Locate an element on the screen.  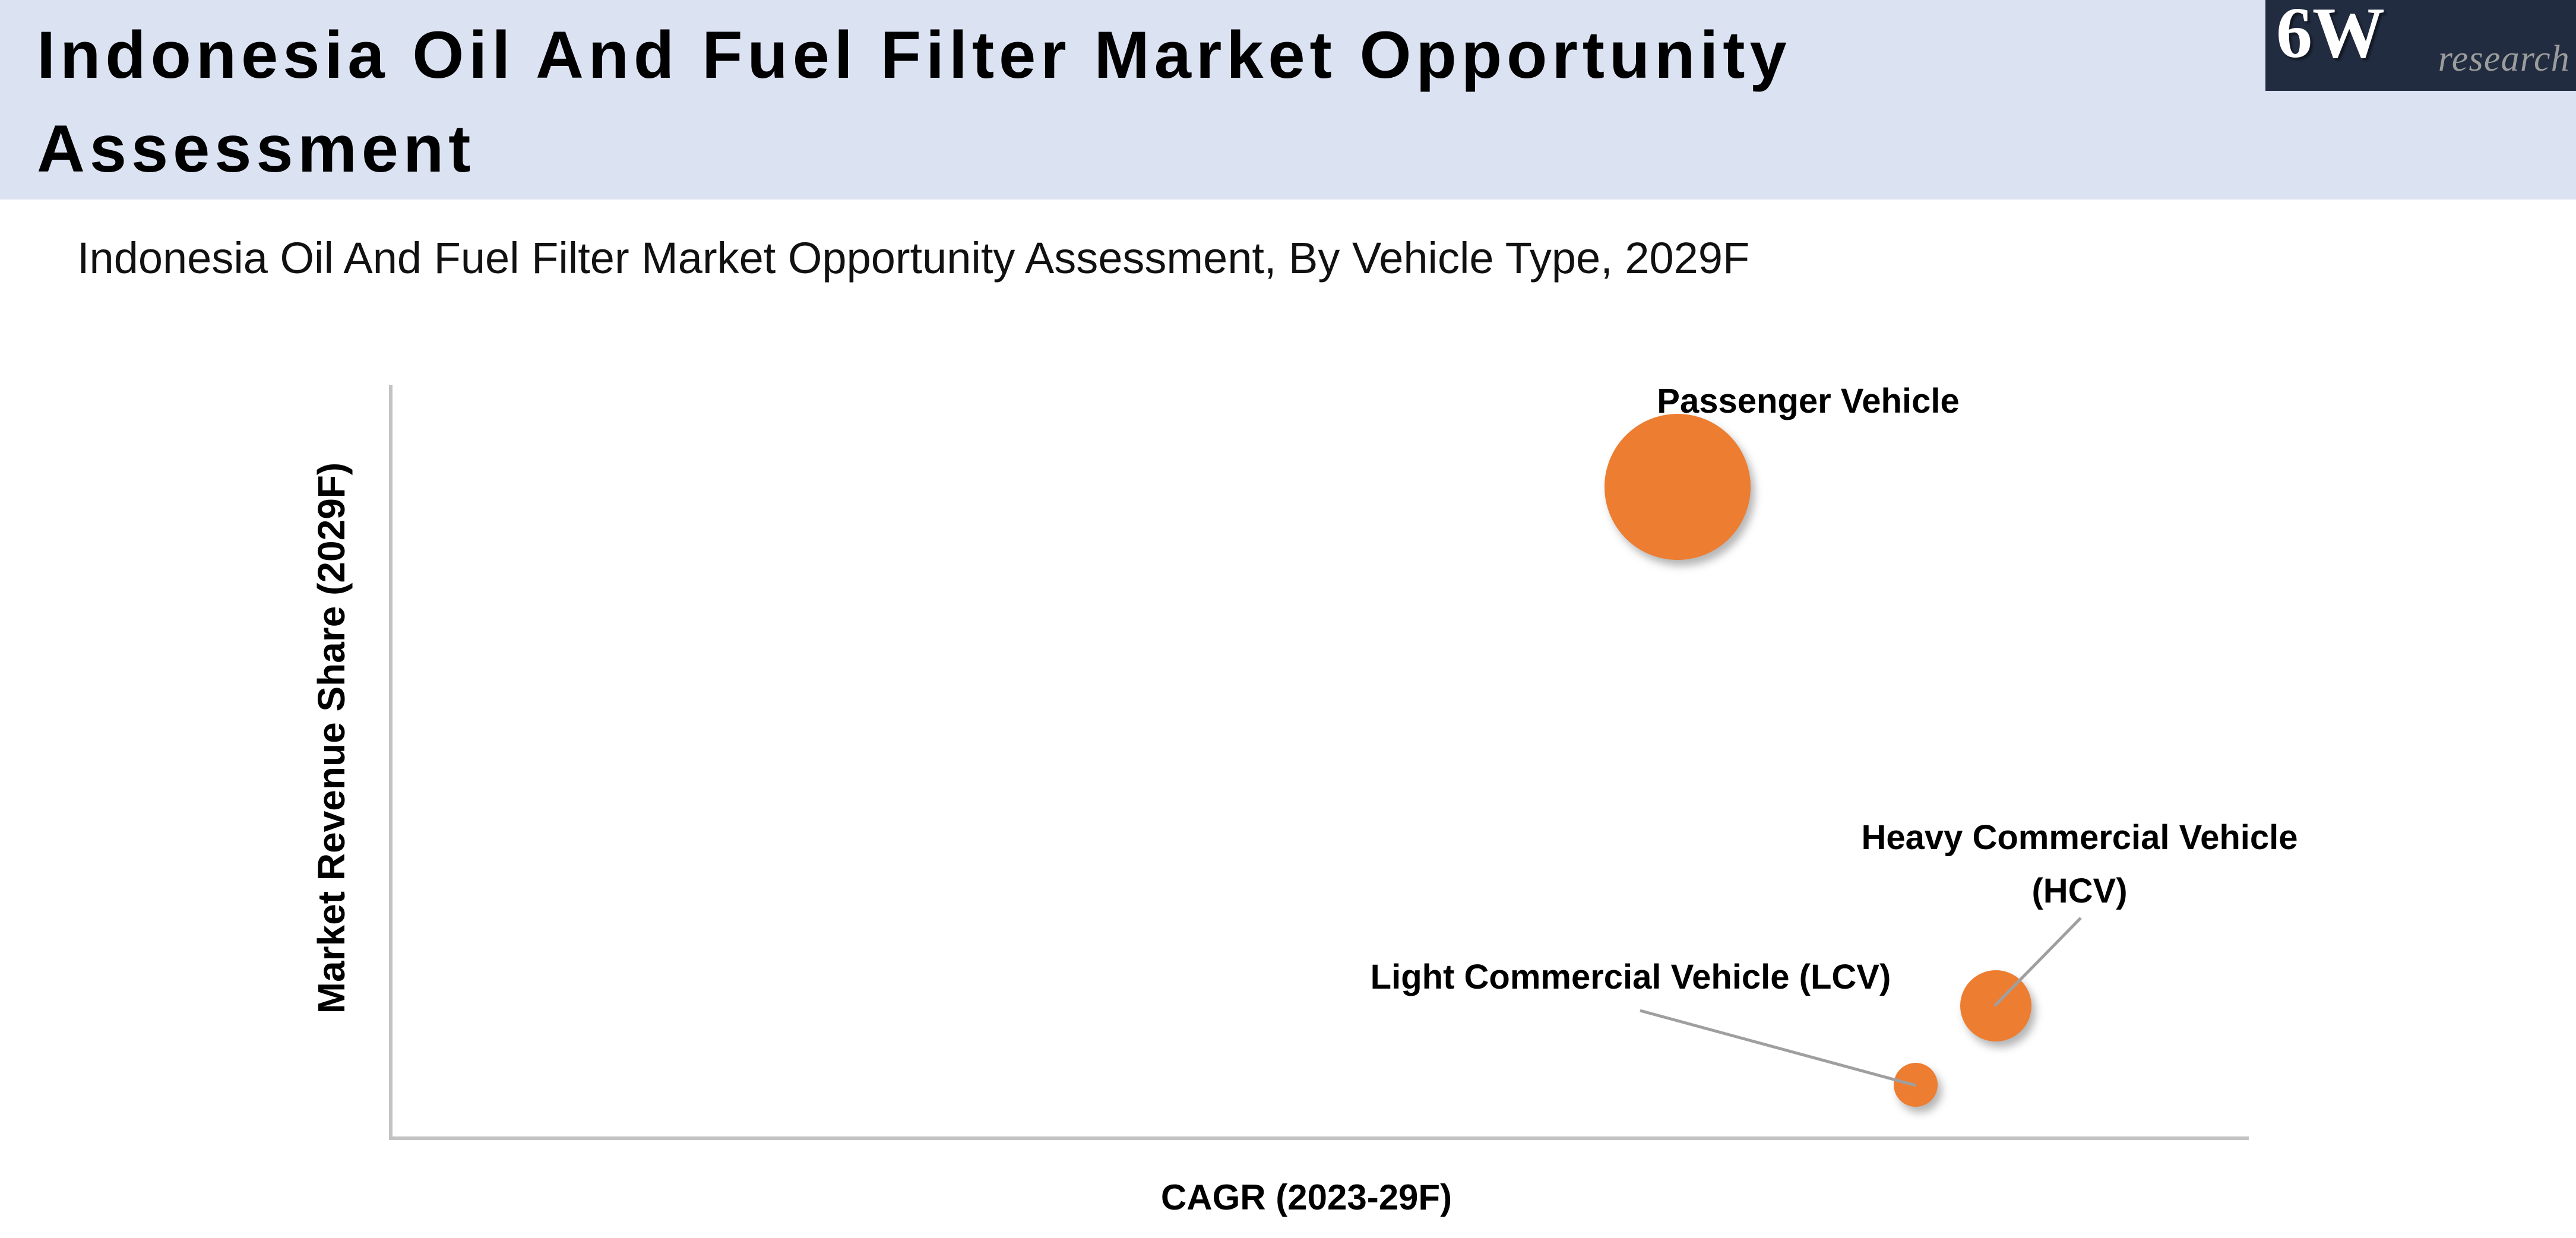
page-title-line-2: Assessment is located at coordinates (256, 149).